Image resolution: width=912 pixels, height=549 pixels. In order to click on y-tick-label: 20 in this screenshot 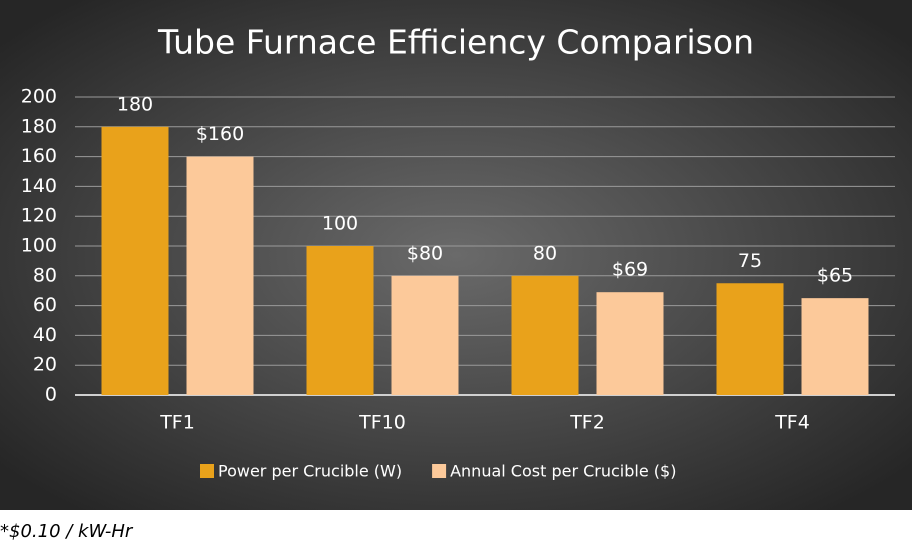, I will do `click(45, 365)`.